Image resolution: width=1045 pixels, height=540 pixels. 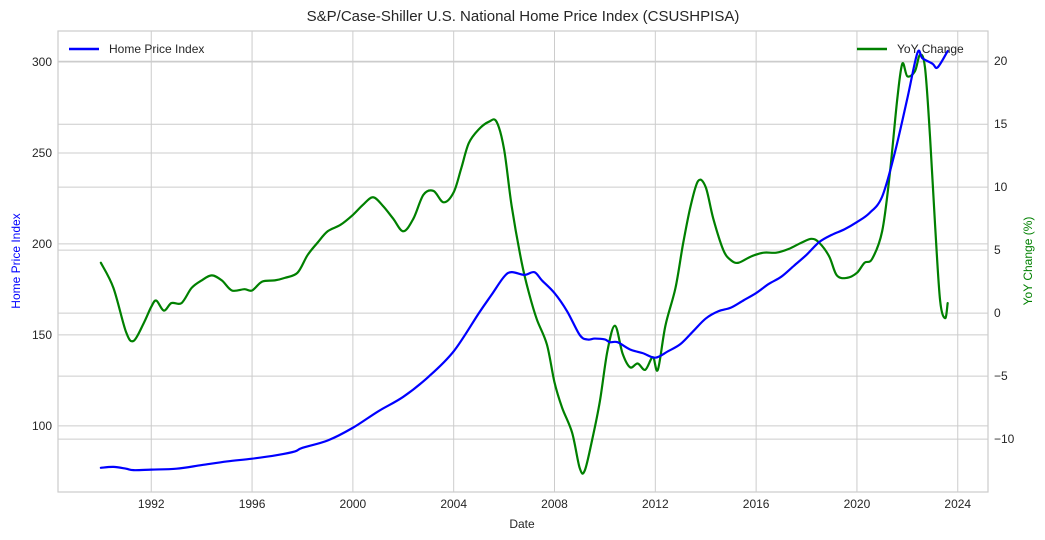 I want to click on legend-right: YoY Change, so click(x=910, y=49).